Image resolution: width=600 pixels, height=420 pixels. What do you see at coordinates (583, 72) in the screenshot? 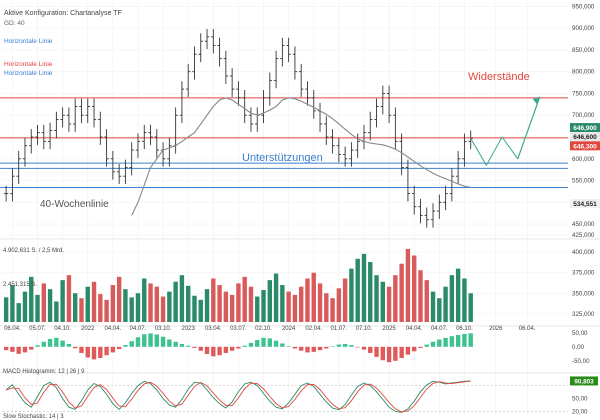
I see `price-tick-label: 800,000` at bounding box center [583, 72].